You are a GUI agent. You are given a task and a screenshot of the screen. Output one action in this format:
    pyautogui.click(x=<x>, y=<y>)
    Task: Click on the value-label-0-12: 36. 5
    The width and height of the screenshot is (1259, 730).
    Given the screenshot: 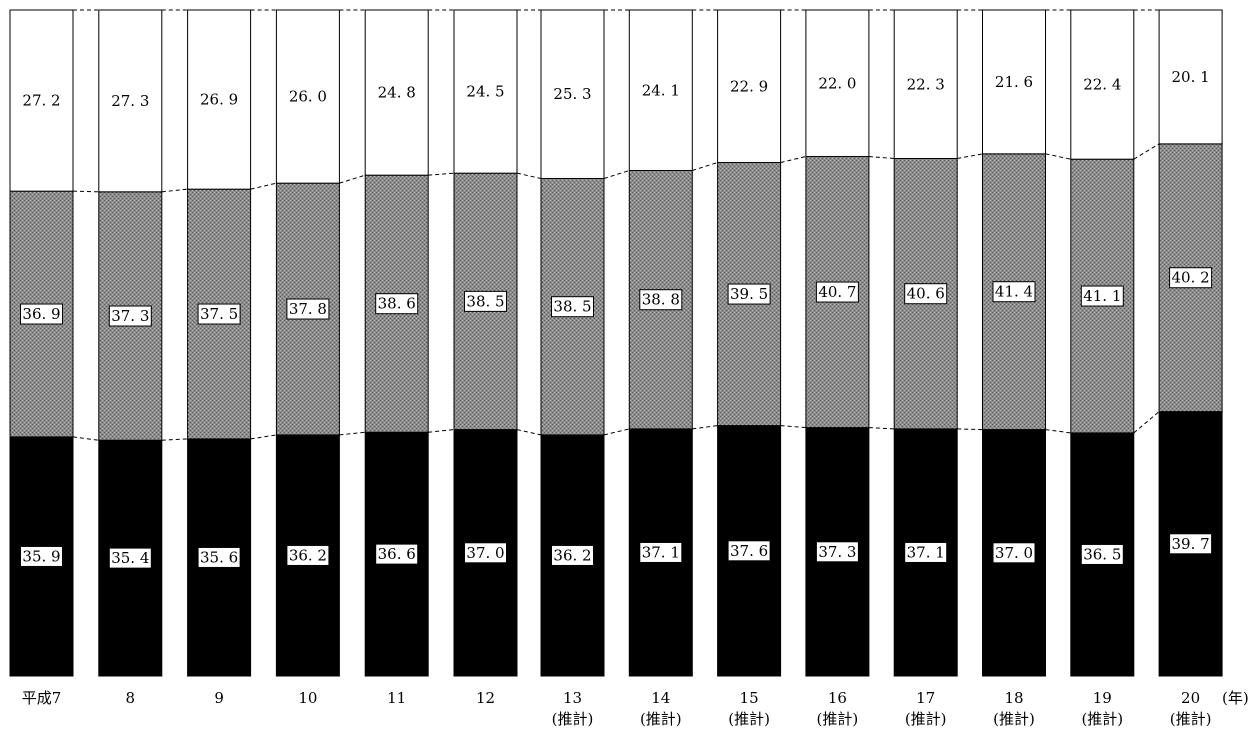 What is the action you would take?
    pyautogui.click(x=1102, y=554)
    